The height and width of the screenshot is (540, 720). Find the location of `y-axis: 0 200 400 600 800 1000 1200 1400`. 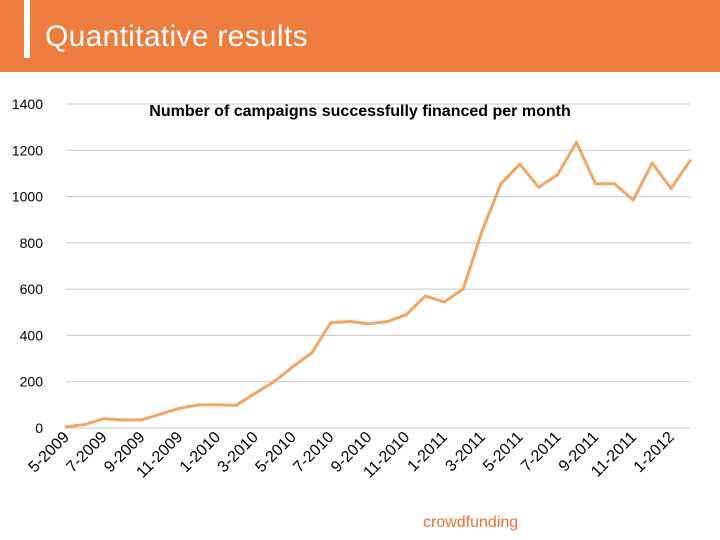

y-axis: 0 200 400 600 800 1000 1200 1400 is located at coordinates (27, 266).